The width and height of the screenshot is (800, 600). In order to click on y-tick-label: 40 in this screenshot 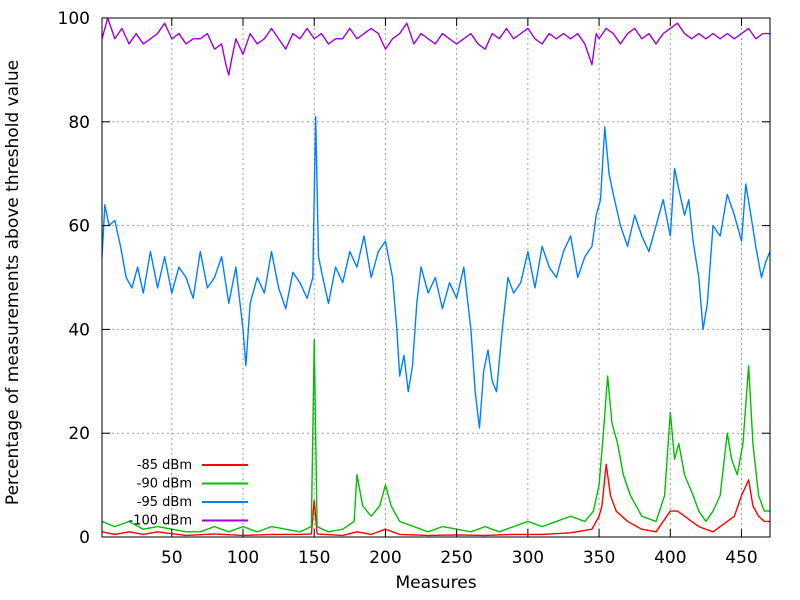, I will do `click(79, 330)`.